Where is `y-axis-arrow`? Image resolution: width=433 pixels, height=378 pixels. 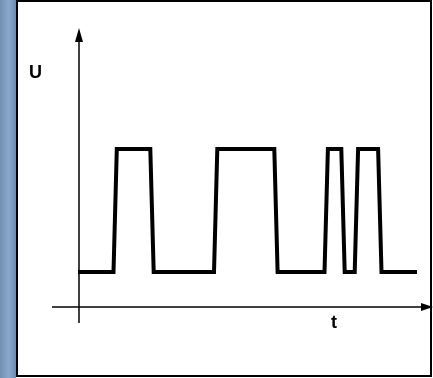 y-axis-arrow is located at coordinates (79, 35).